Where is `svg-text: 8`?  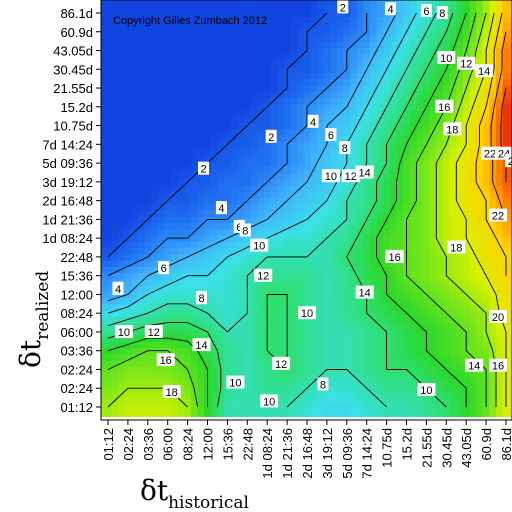
svg-text: 8 is located at coordinates (201, 299).